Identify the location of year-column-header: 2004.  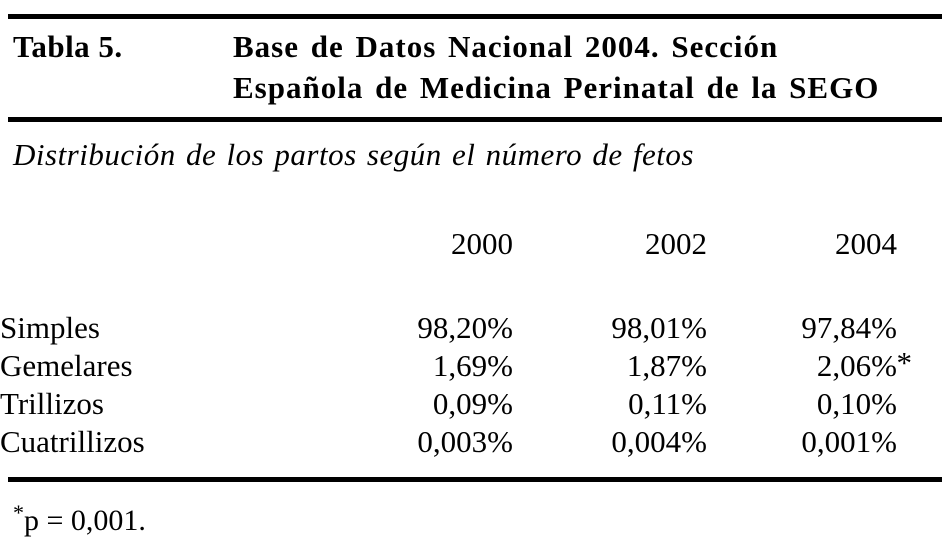
(866, 243).